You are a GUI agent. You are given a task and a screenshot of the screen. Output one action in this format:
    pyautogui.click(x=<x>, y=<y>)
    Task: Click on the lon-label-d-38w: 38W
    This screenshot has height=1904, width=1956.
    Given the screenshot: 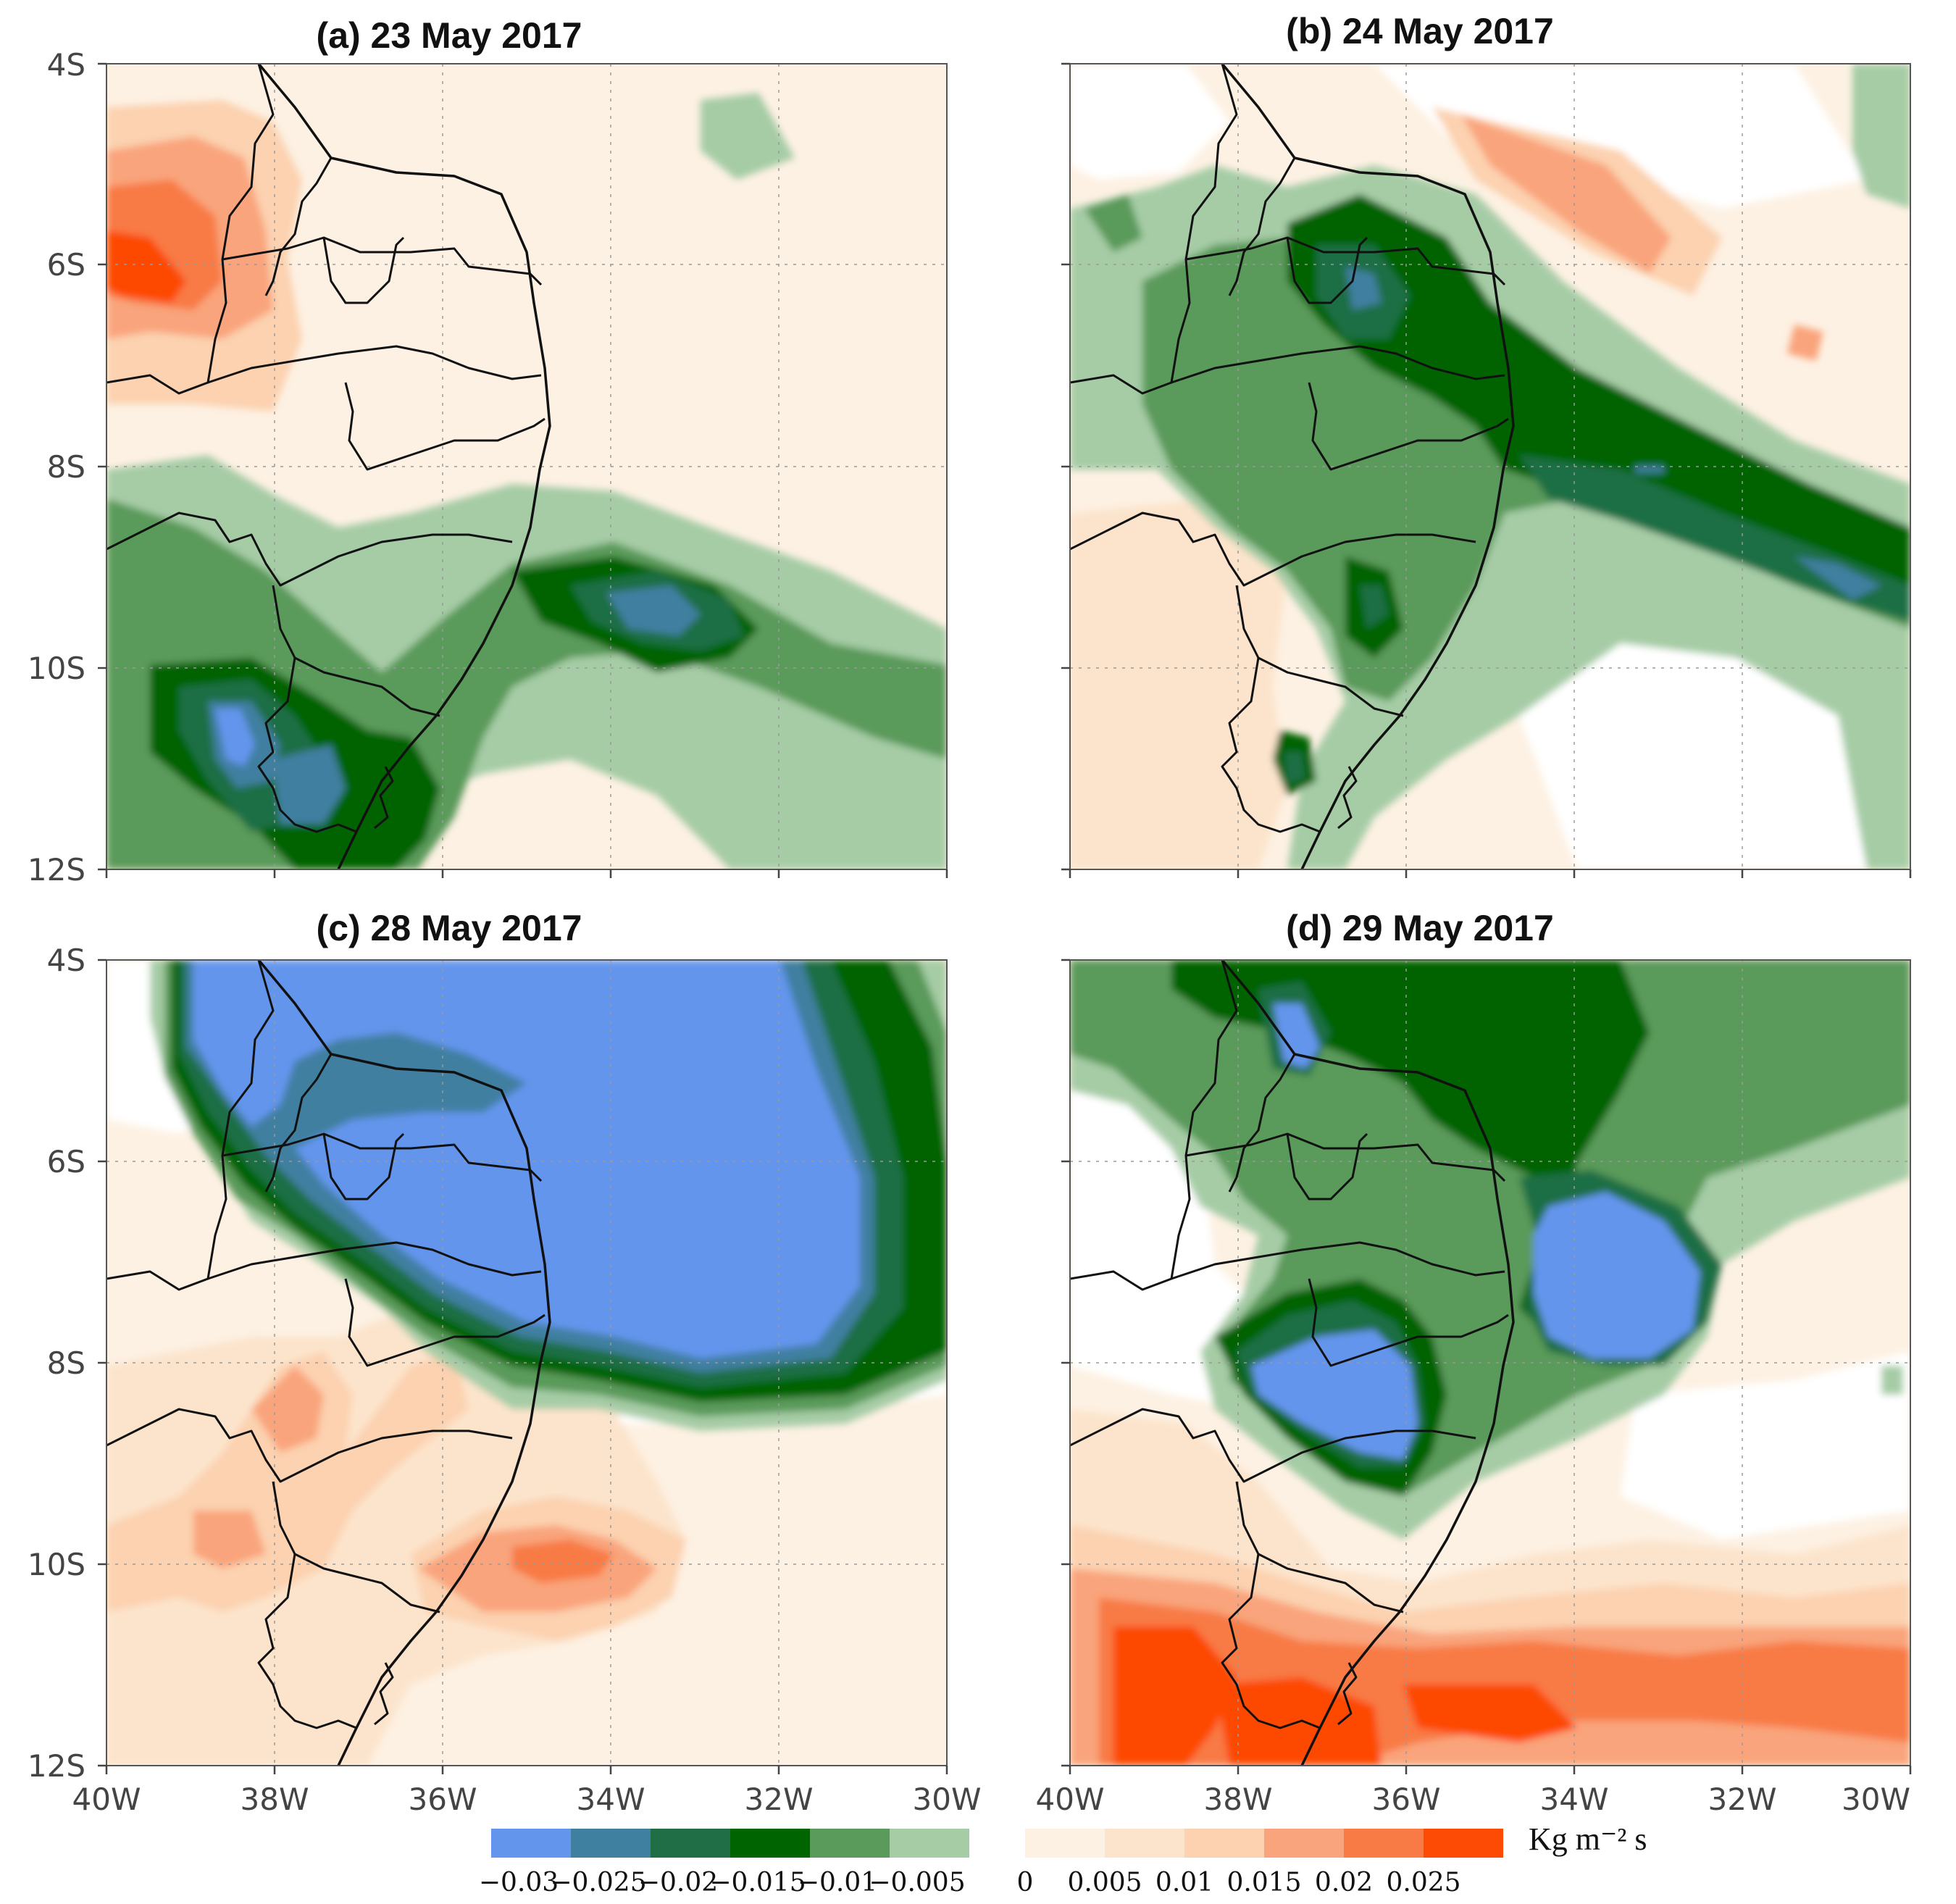 What is the action you would take?
    pyautogui.click(x=1238, y=1799)
    